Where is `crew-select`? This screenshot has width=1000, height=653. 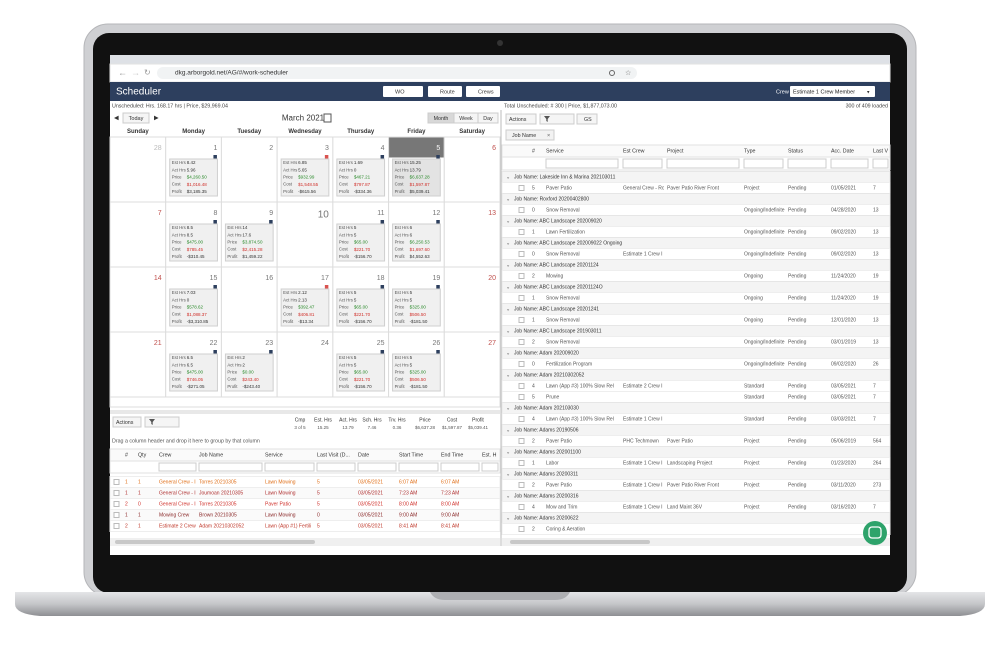 crew-select is located at coordinates (832, 91).